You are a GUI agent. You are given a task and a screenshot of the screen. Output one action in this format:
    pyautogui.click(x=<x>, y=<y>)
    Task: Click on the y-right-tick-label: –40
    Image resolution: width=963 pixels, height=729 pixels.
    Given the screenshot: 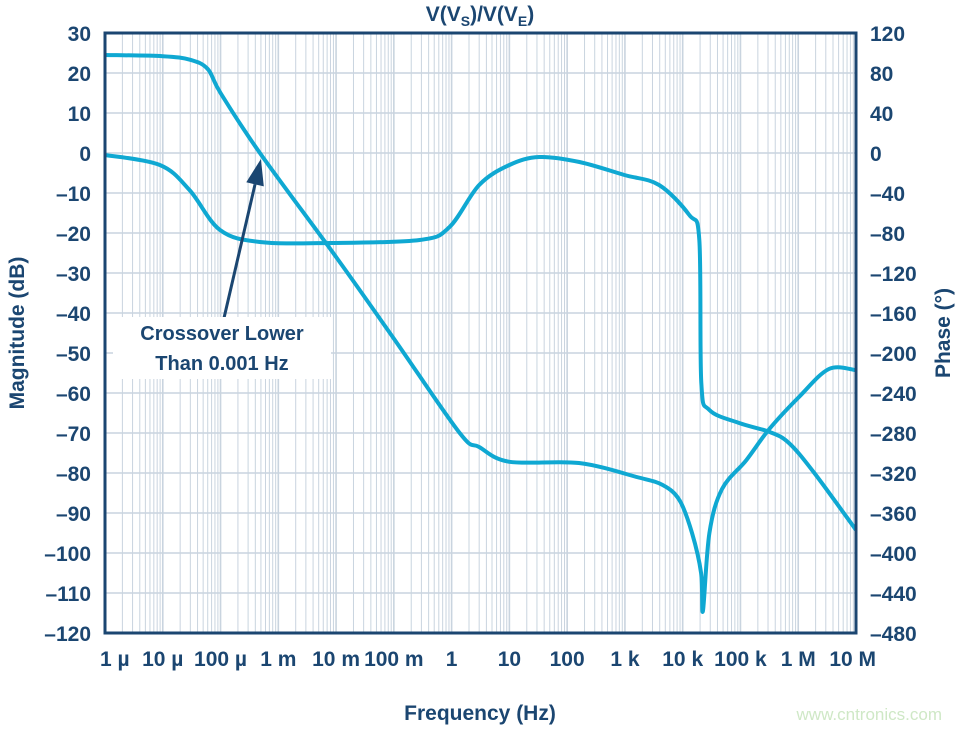 What is the action you would take?
    pyautogui.click(x=887, y=194)
    